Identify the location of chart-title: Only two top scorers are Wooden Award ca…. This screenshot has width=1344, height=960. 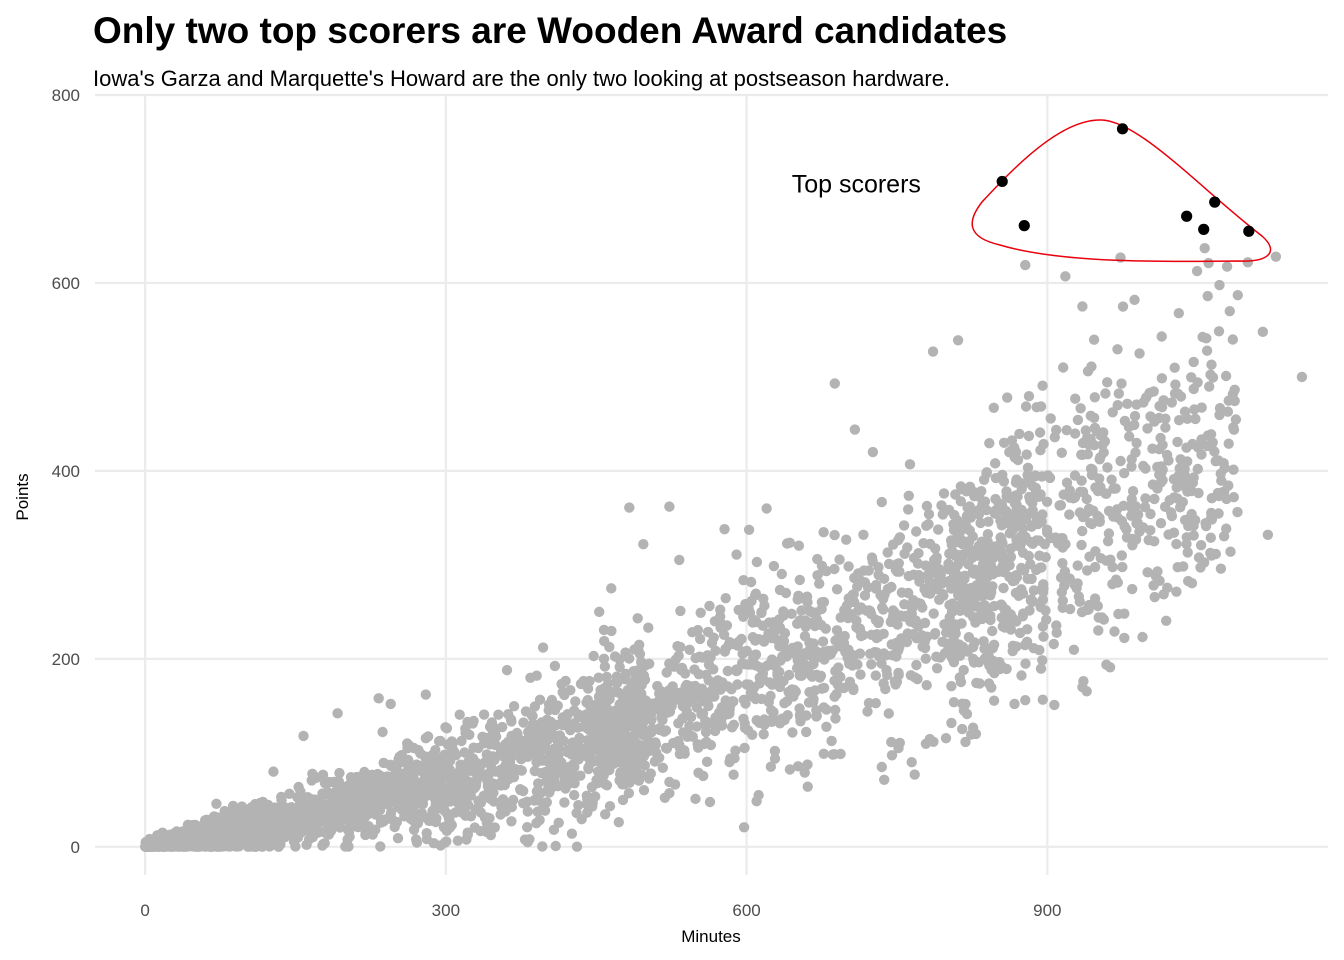
(550, 30).